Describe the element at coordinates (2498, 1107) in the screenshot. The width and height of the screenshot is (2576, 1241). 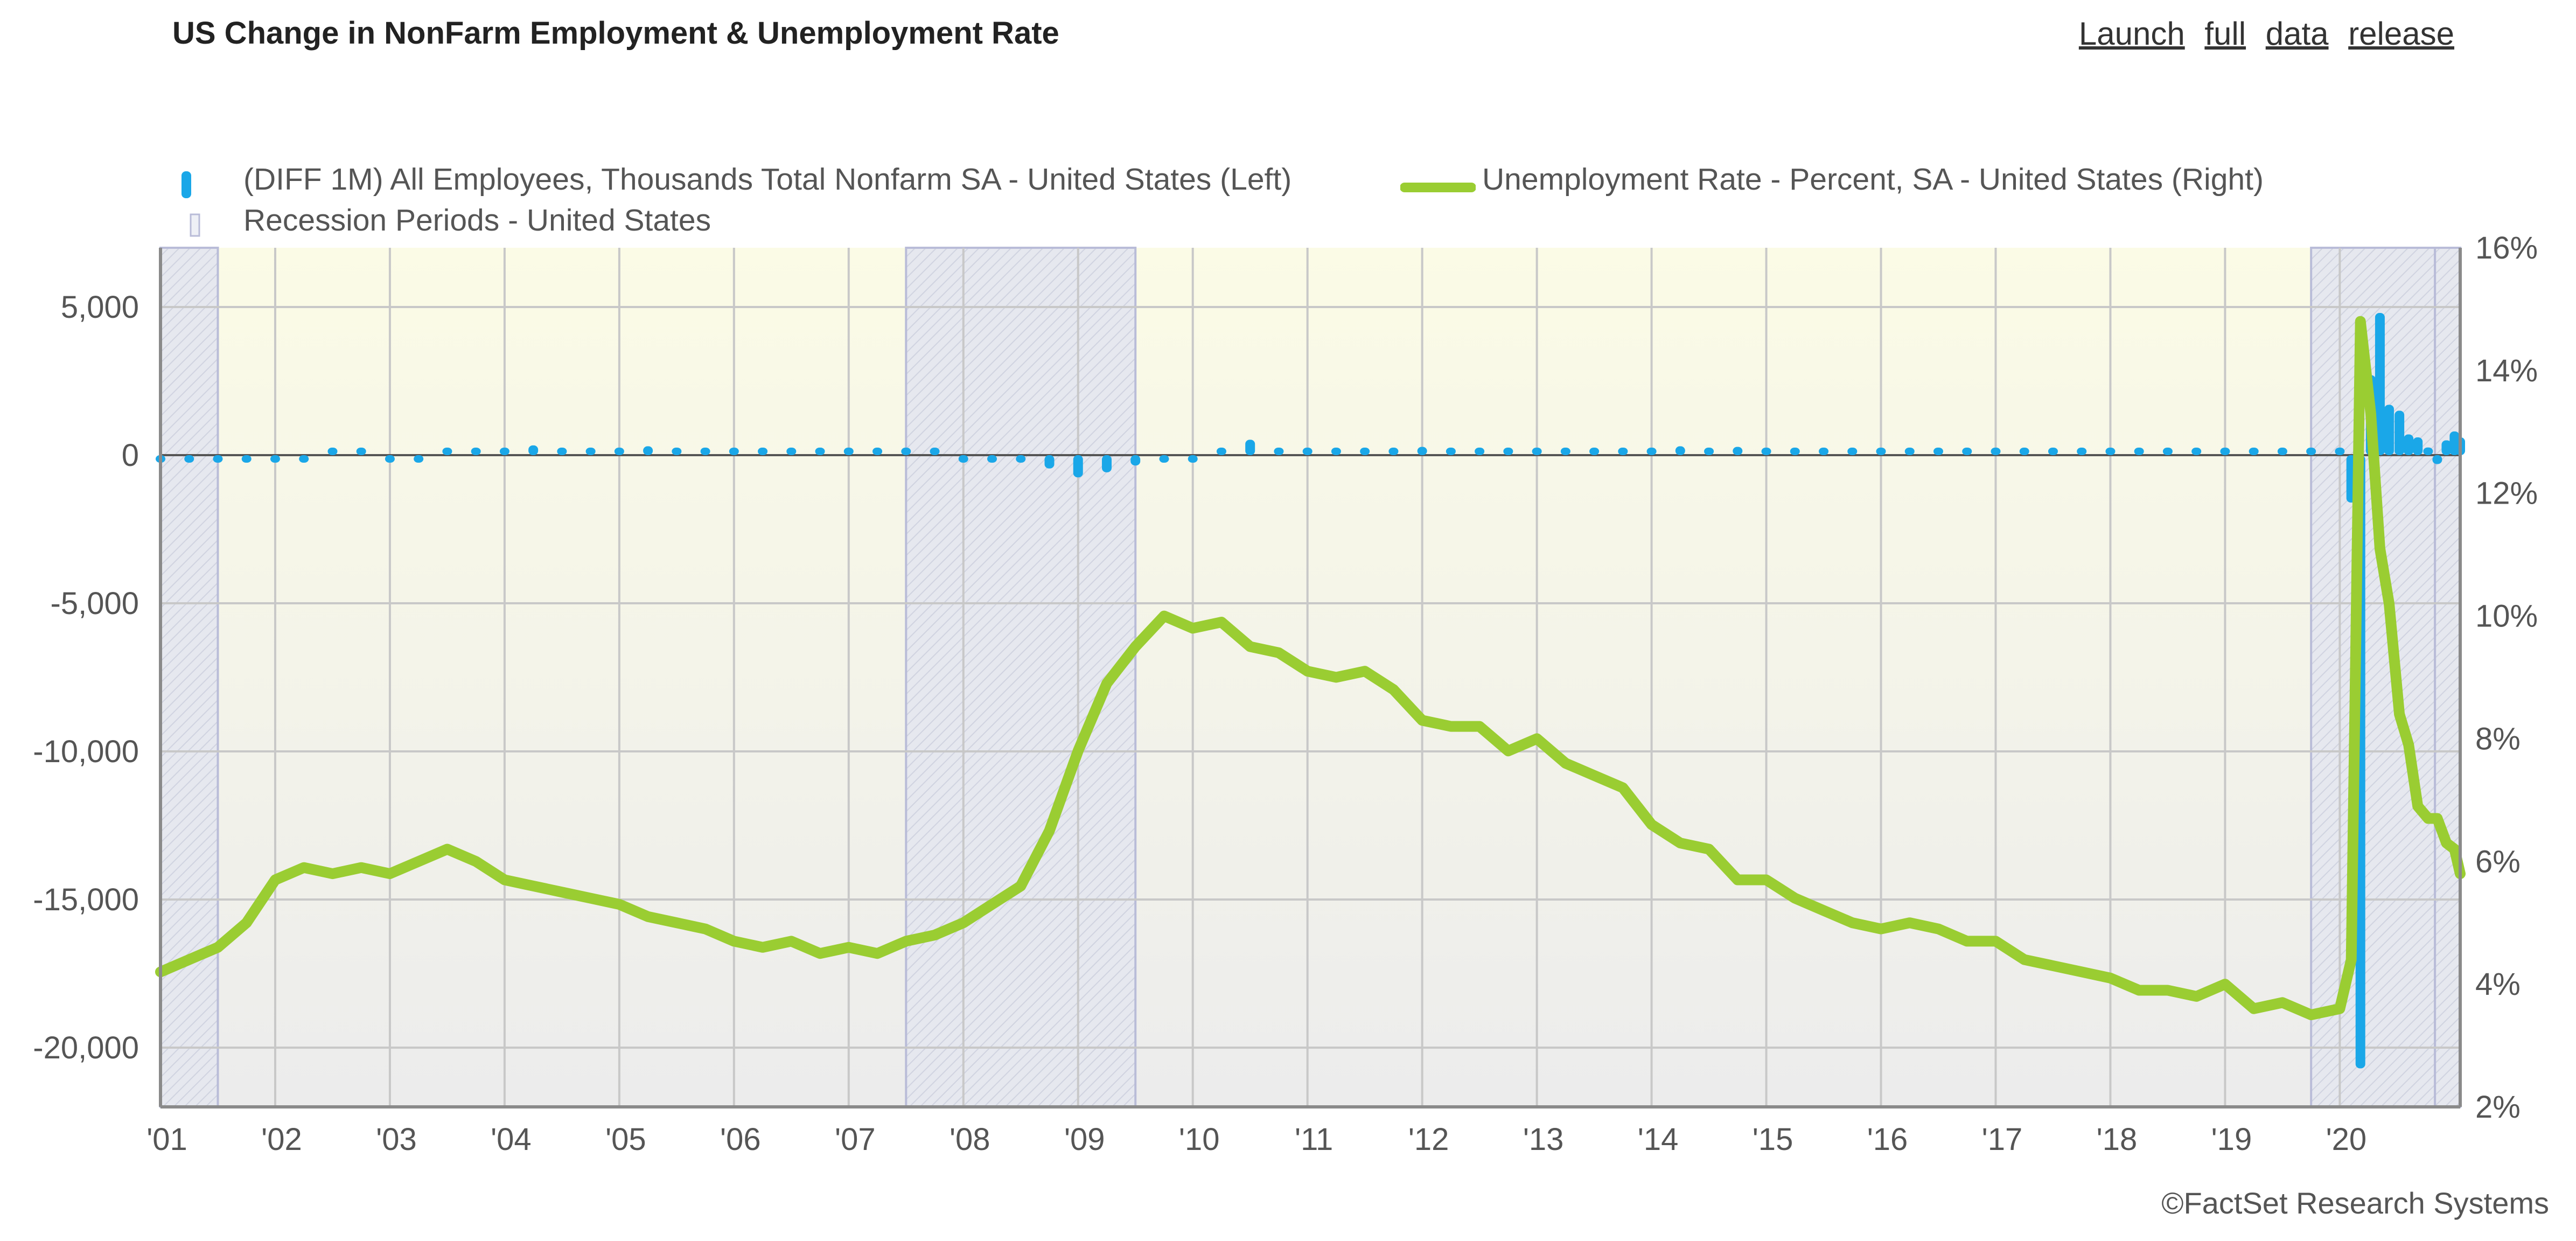
I see `y-right-tick-label: 2%` at that location.